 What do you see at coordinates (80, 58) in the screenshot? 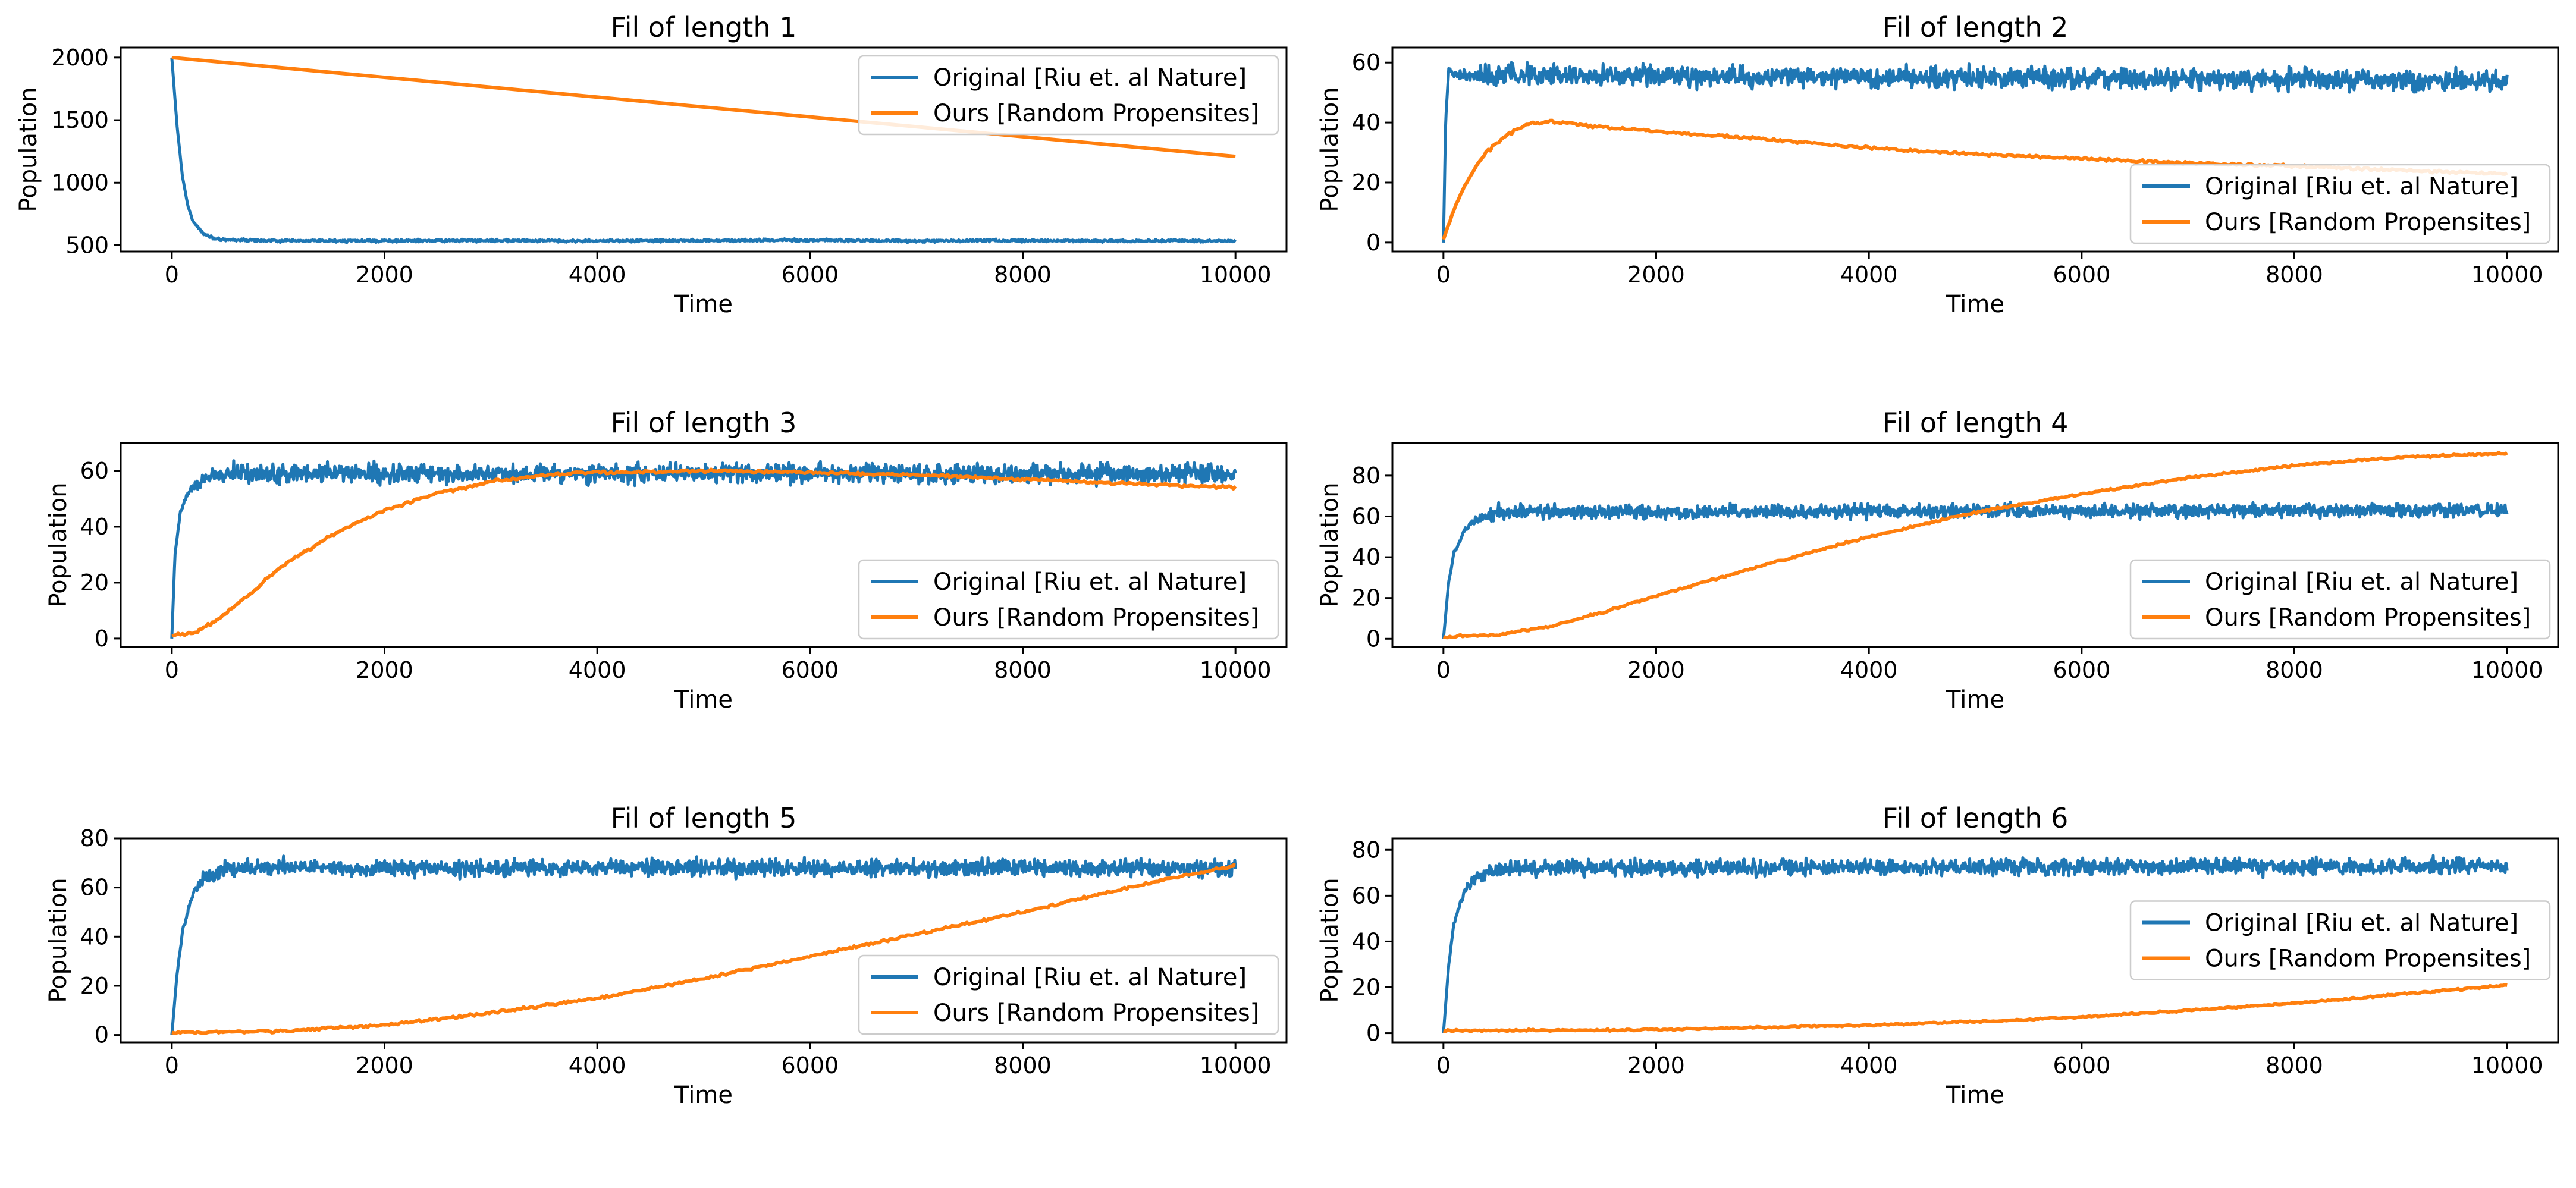
I see `y-tick-label: 2000` at bounding box center [80, 58].